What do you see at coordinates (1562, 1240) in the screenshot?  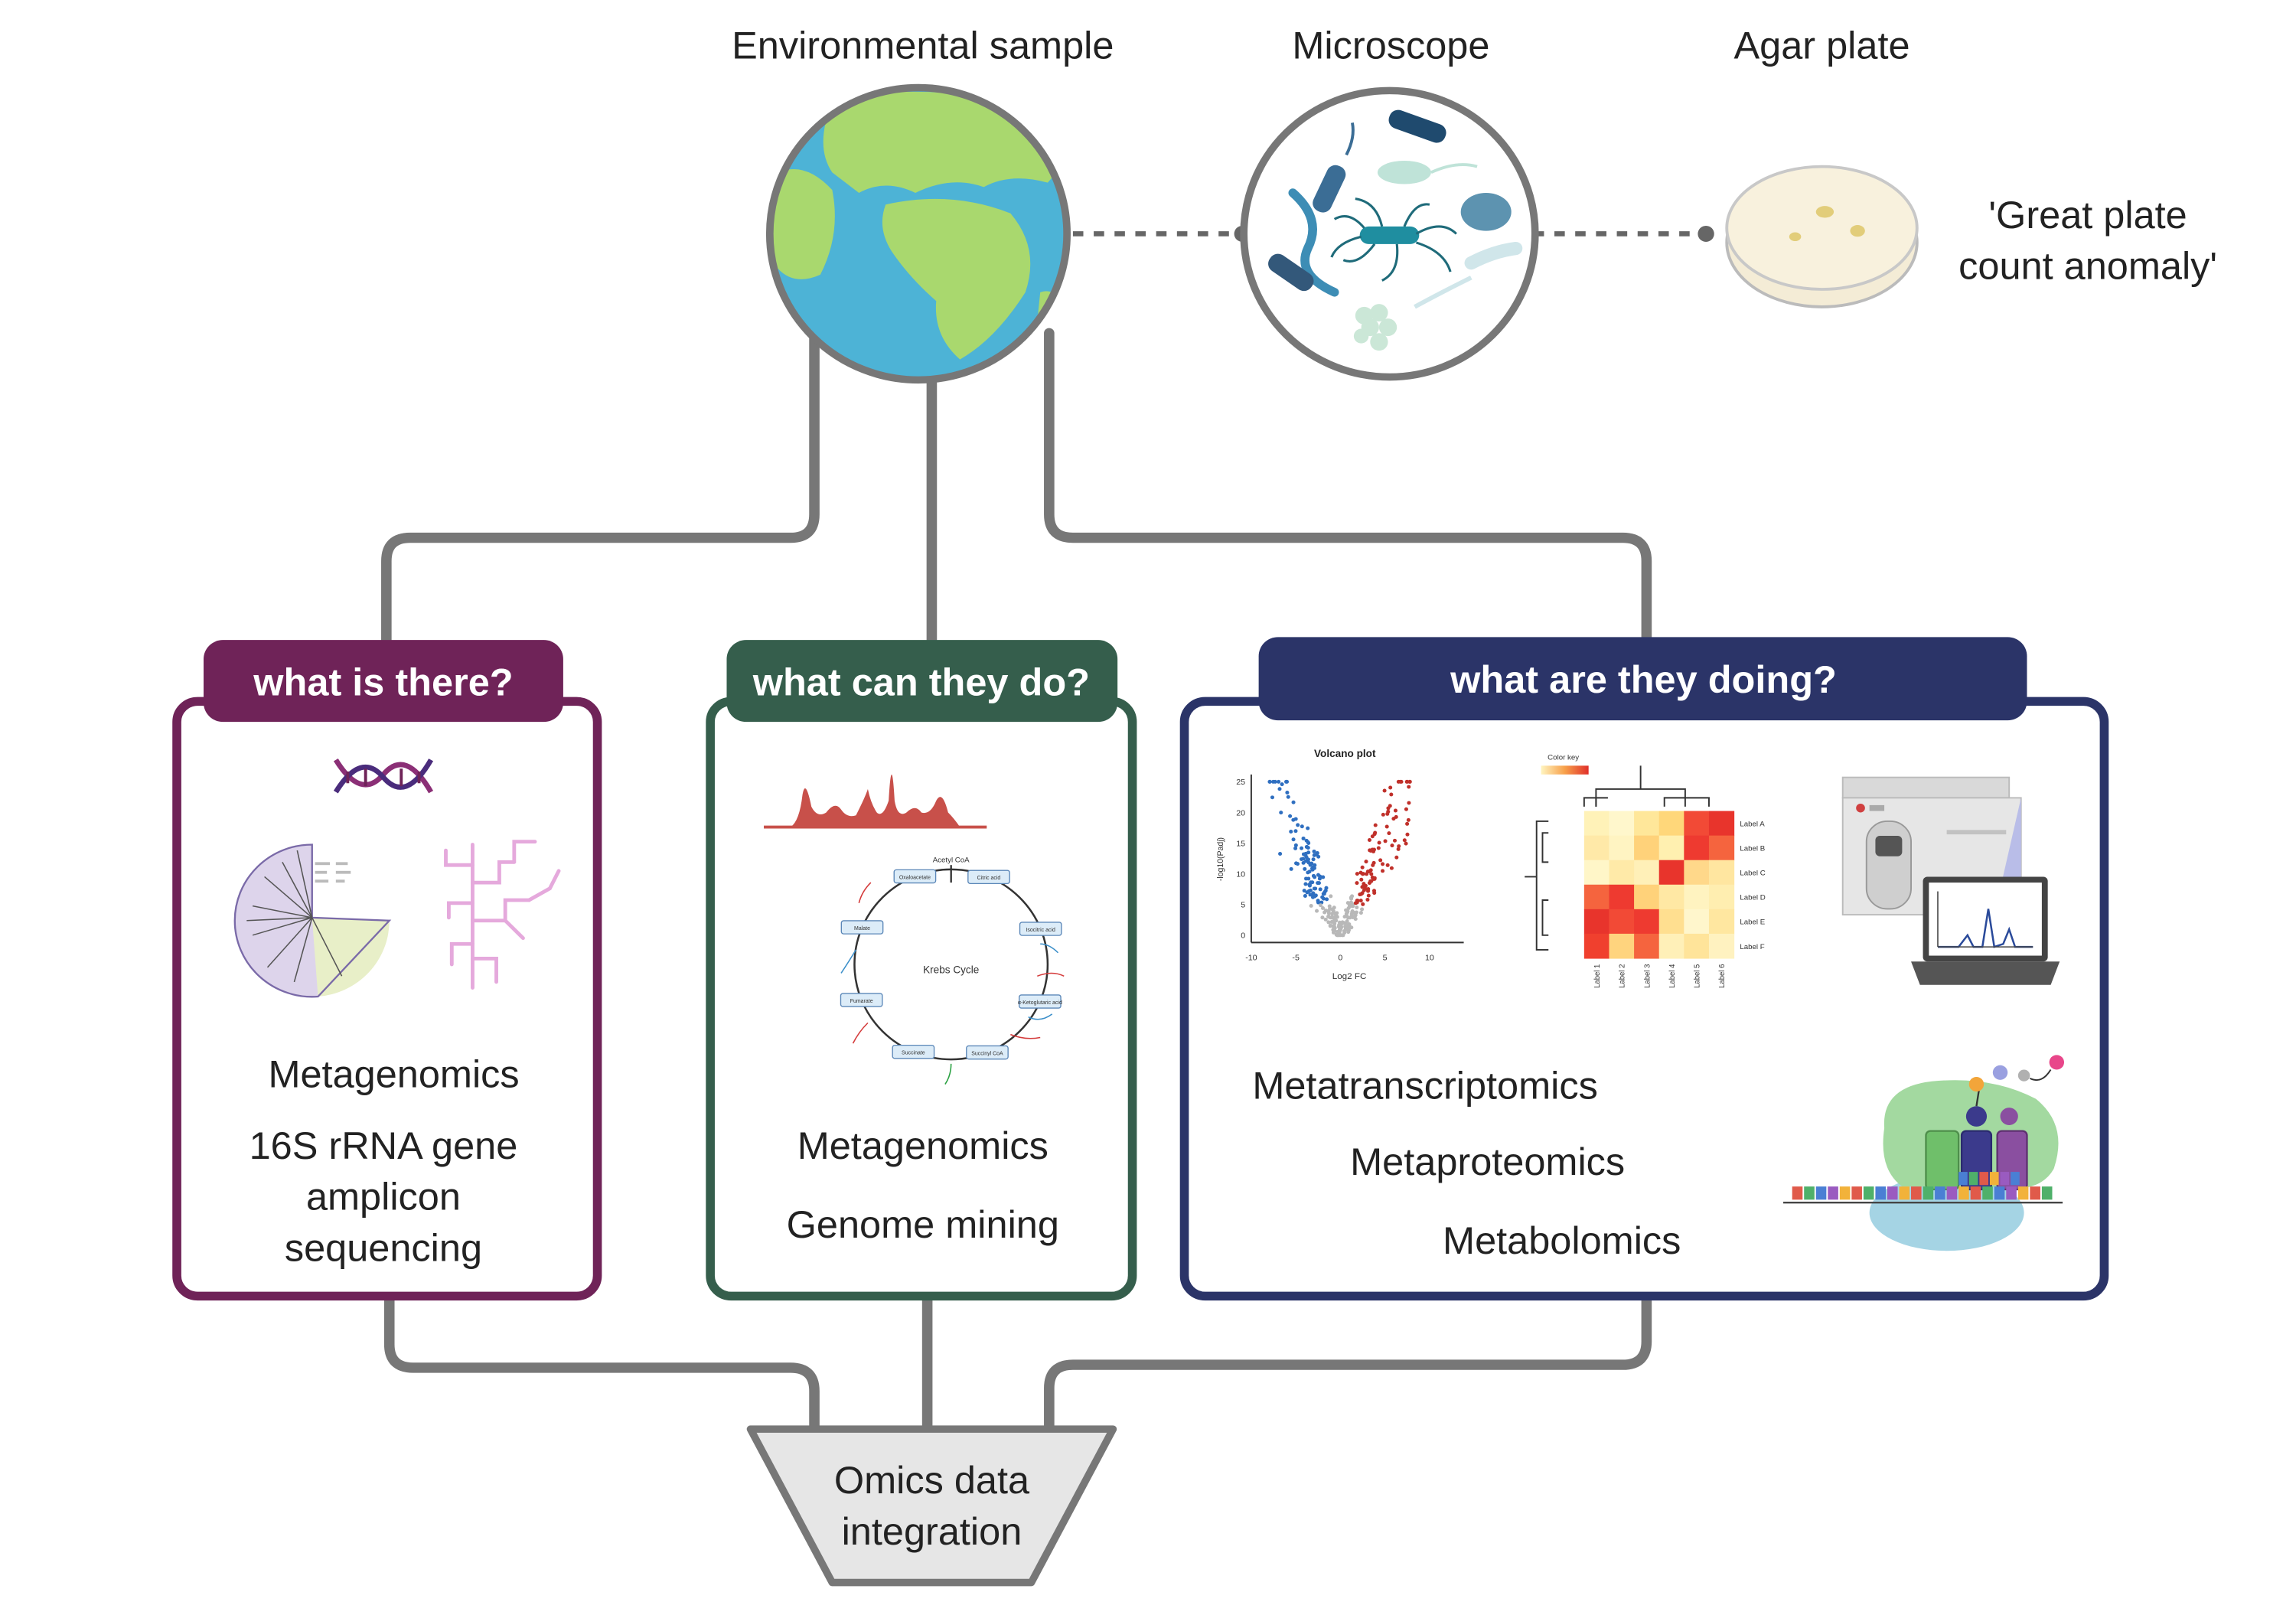 I see `right-item-metabolomics: Metabolomics` at bounding box center [1562, 1240].